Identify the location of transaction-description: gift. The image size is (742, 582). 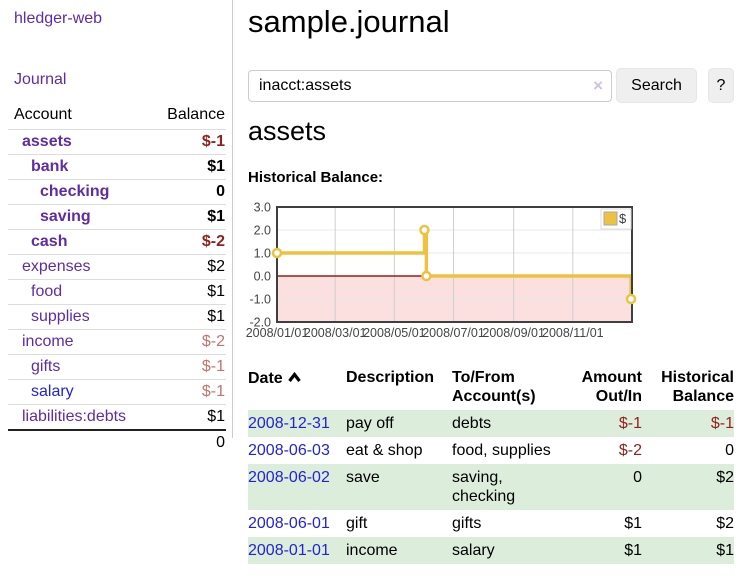
(357, 523).